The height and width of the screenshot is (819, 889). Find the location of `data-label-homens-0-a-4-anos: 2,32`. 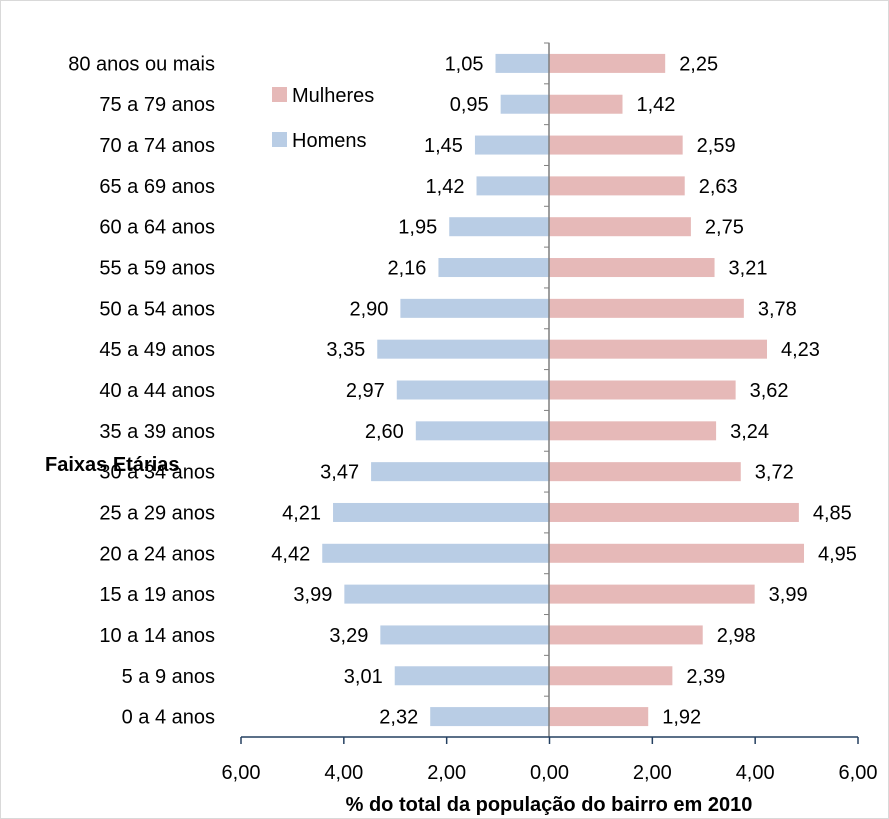

data-label-homens-0-a-4-anos: 2,32 is located at coordinates (398, 718).